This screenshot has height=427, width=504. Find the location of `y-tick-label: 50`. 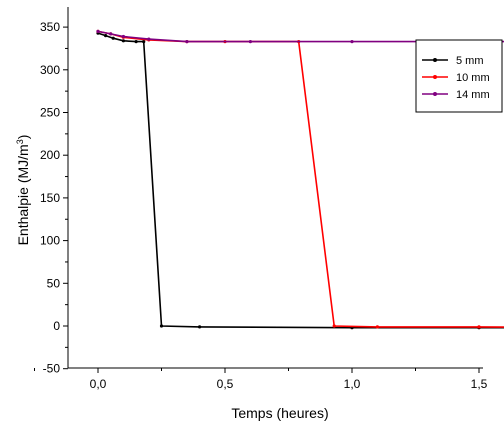

y-tick-label: 50 is located at coordinates (54, 283).